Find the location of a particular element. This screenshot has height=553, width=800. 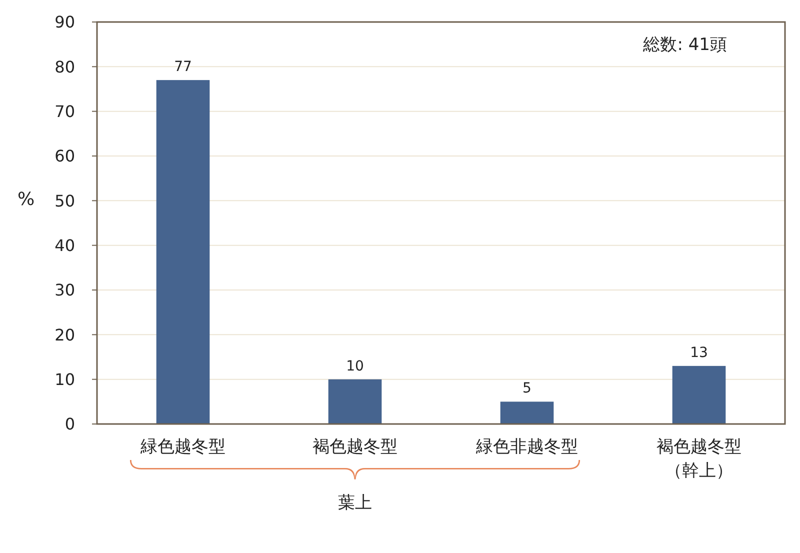

data-label: 10 is located at coordinates (355, 366).